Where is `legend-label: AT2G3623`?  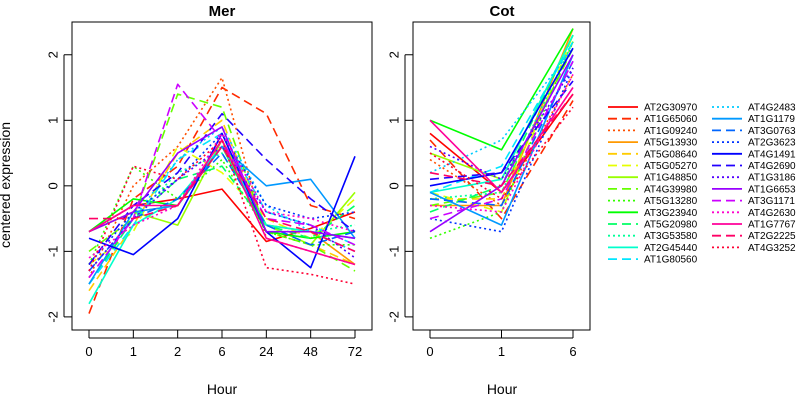
legend-label: AT2G3623 is located at coordinates (772, 143).